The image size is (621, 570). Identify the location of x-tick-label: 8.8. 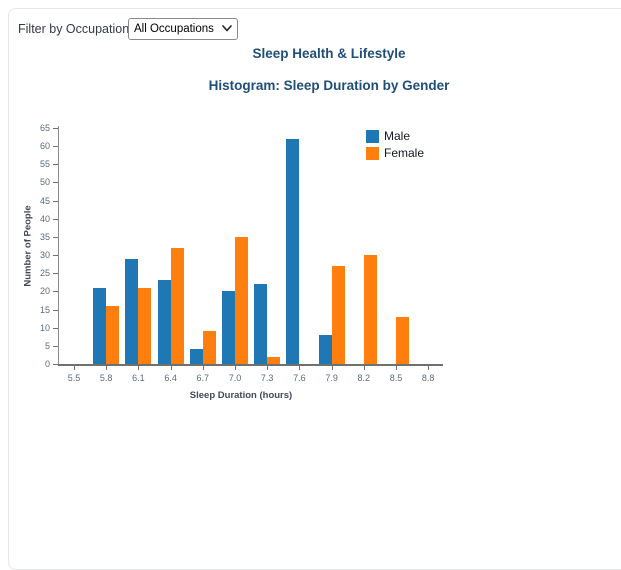
(428, 378).